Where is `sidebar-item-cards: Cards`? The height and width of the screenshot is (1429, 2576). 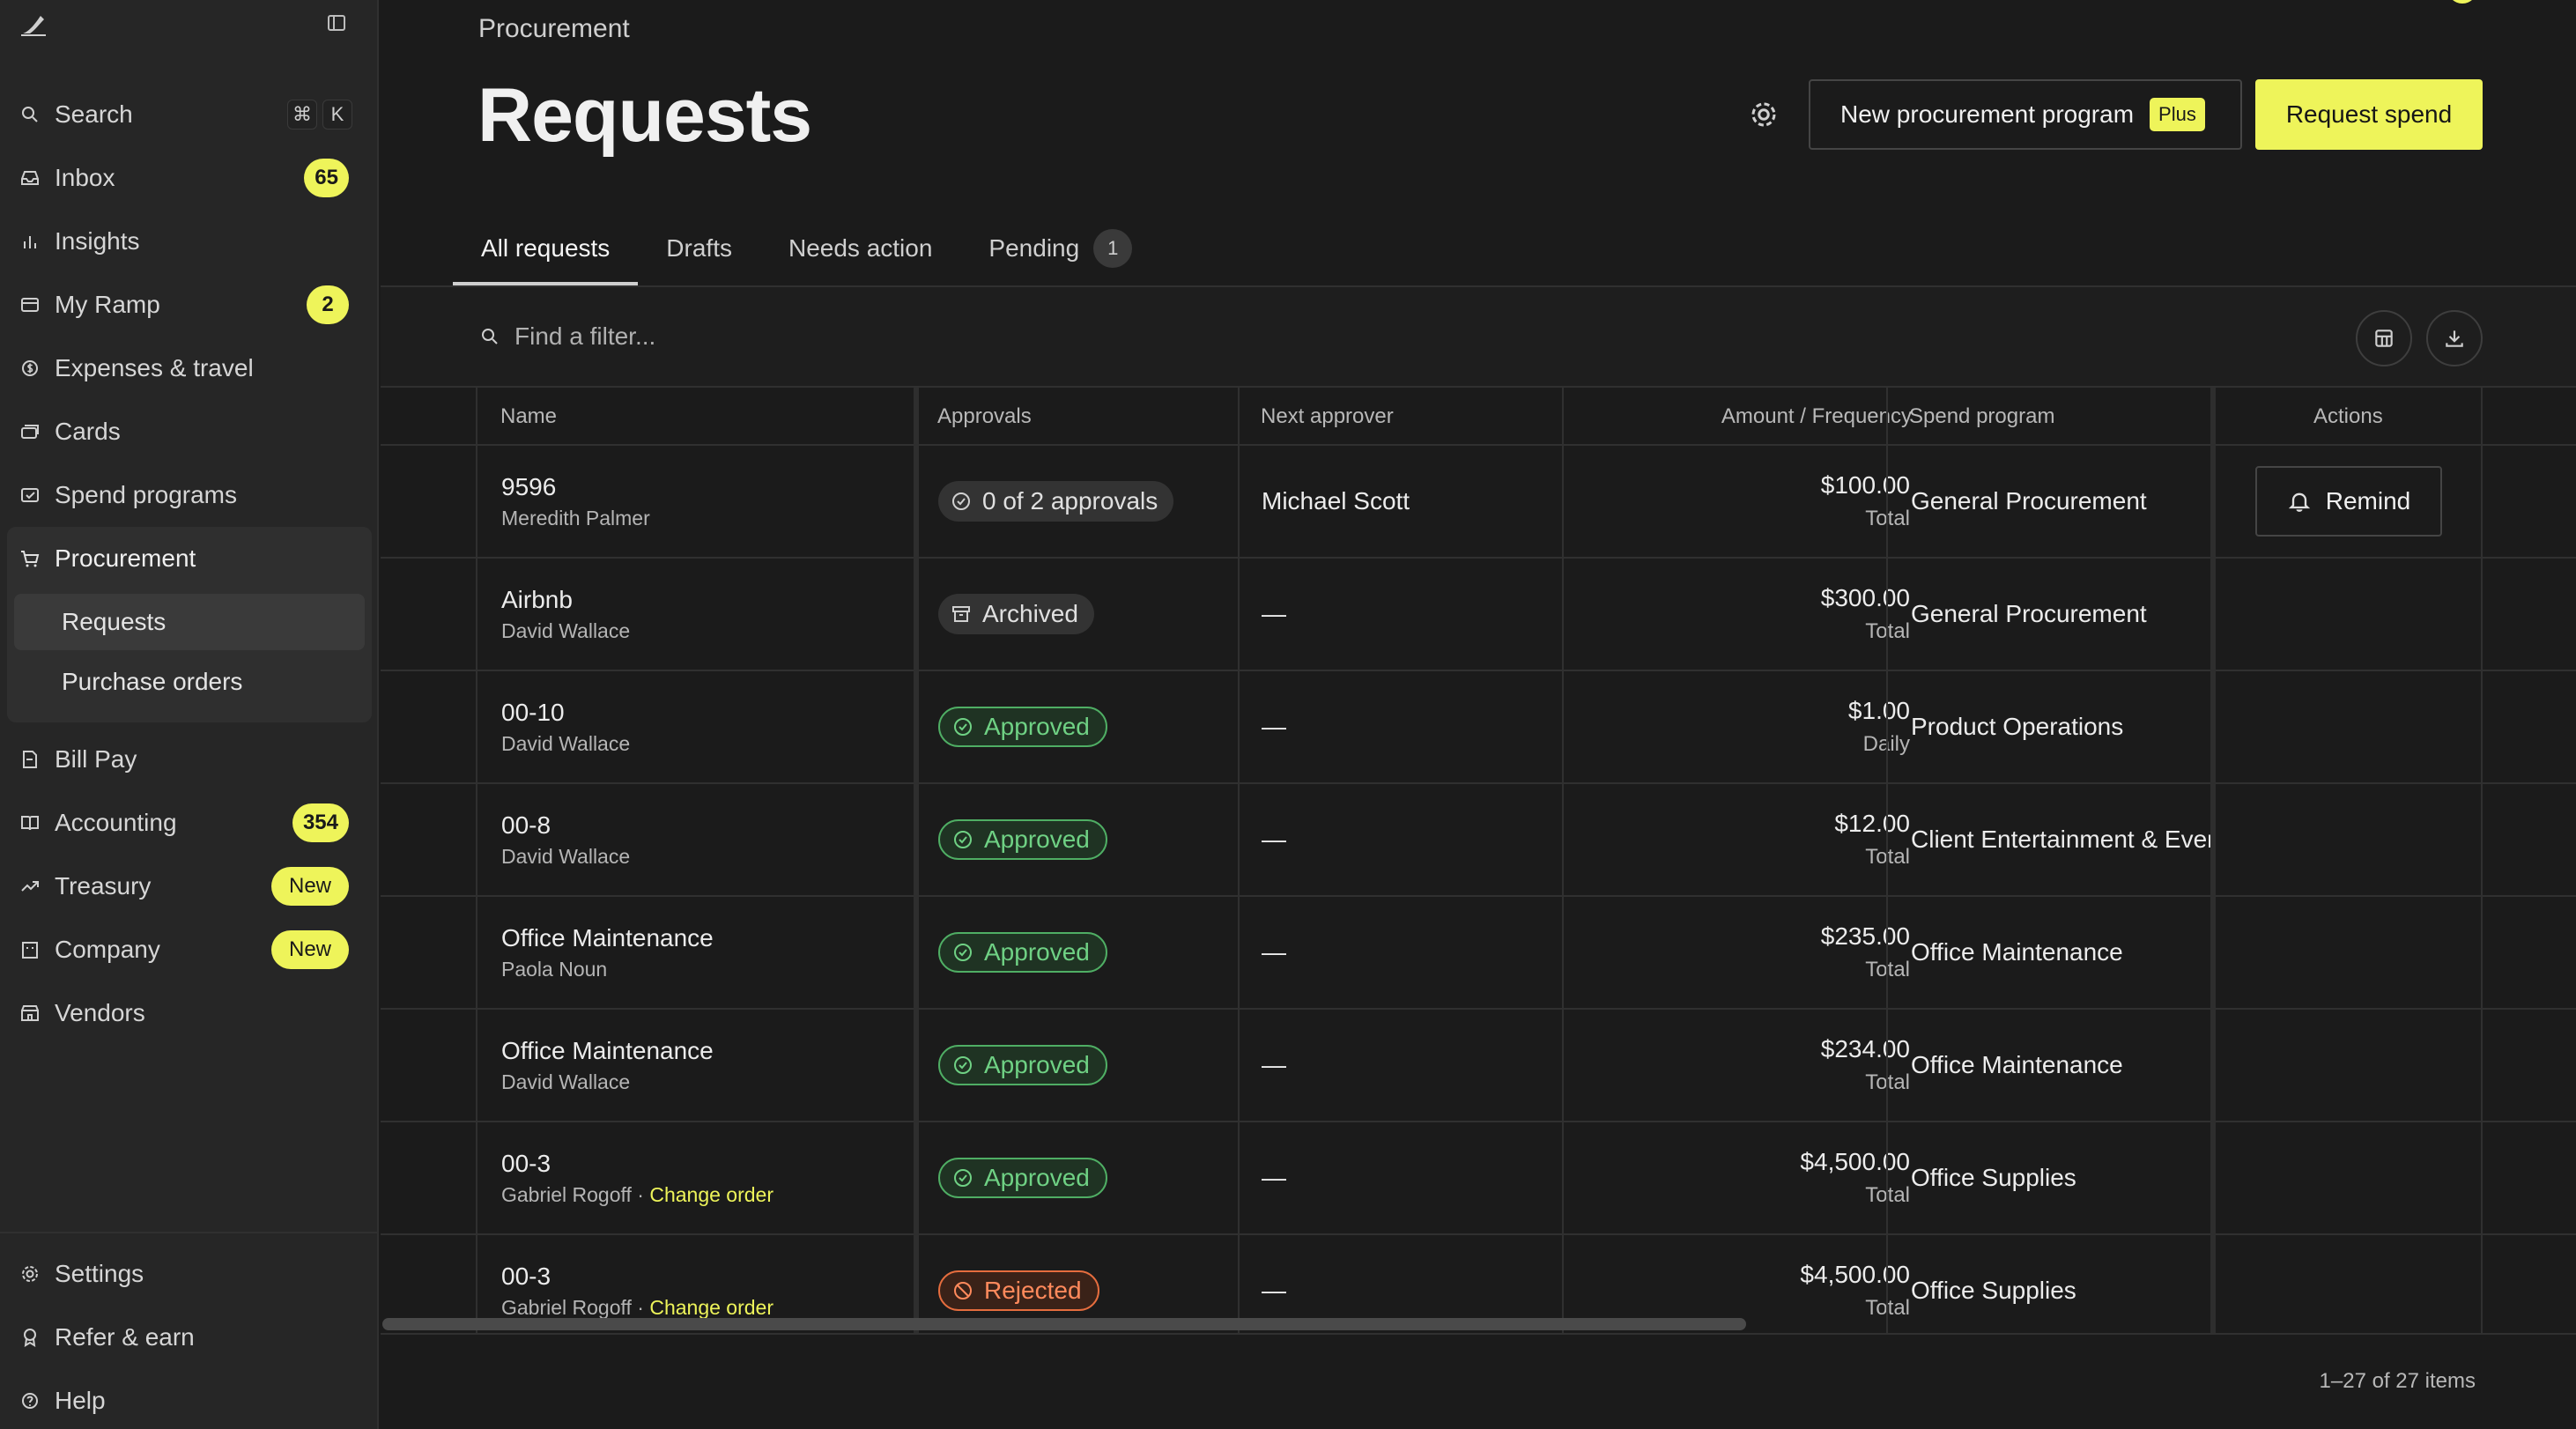
sidebar-item-cards: Cards is located at coordinates (190, 431).